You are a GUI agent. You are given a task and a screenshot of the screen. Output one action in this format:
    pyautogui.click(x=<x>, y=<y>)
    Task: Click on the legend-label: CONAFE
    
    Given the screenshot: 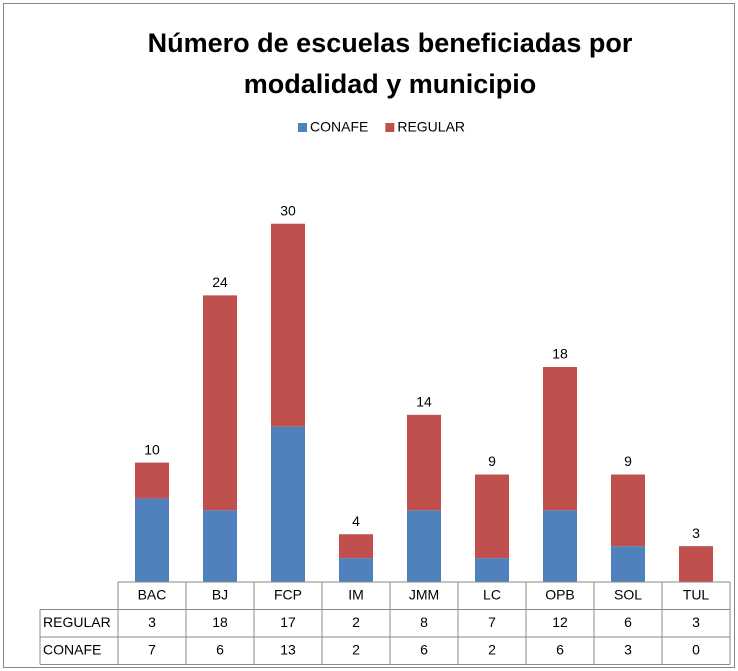 What is the action you would take?
    pyautogui.click(x=339, y=127)
    